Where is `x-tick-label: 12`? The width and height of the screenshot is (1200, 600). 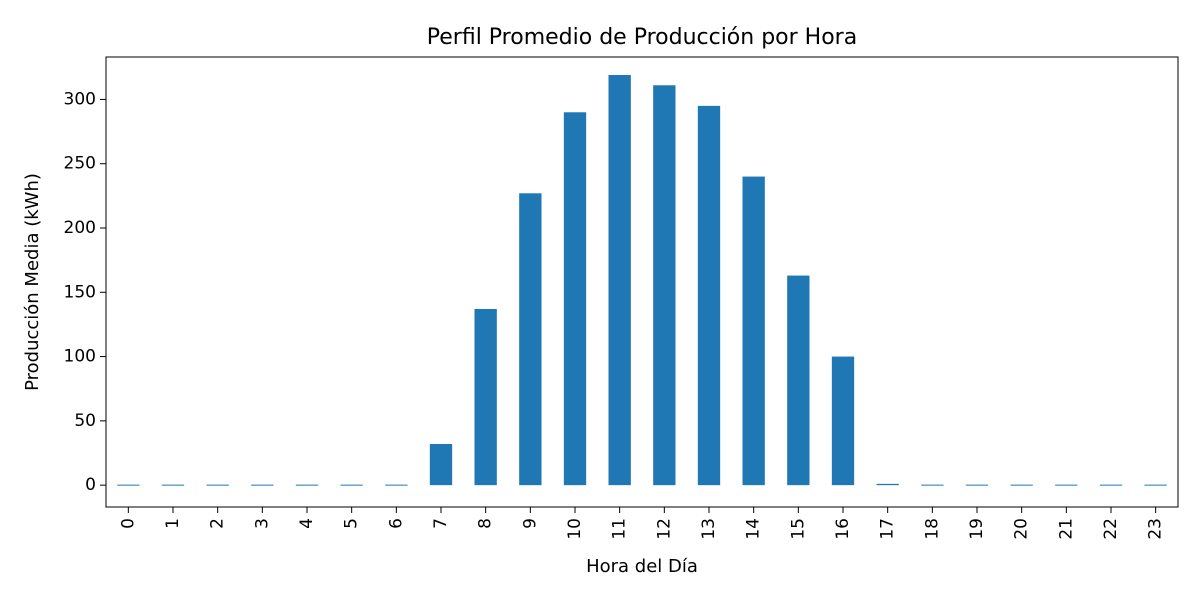 x-tick-label: 12 is located at coordinates (664, 529).